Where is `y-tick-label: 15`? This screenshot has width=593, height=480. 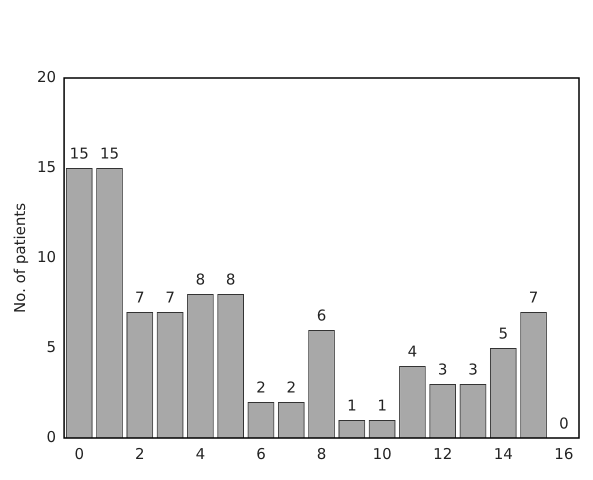 y-tick-label: 15 is located at coordinates (46, 167).